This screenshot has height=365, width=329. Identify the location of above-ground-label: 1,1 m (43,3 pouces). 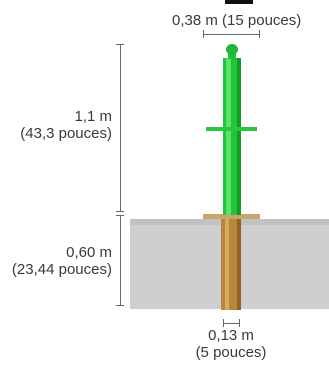
(66, 125).